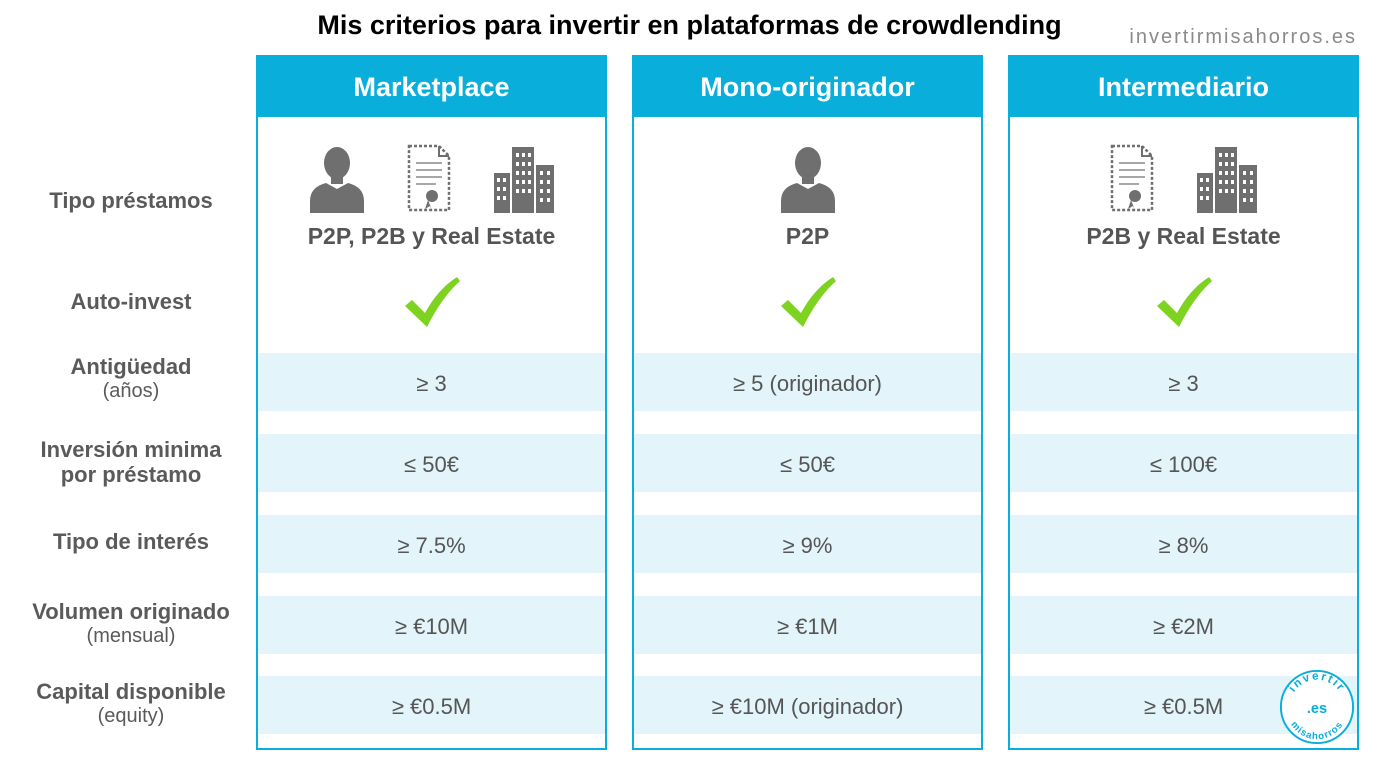 The width and height of the screenshot is (1379, 766). I want to click on row-label-sub: (mensual), so click(131, 636).